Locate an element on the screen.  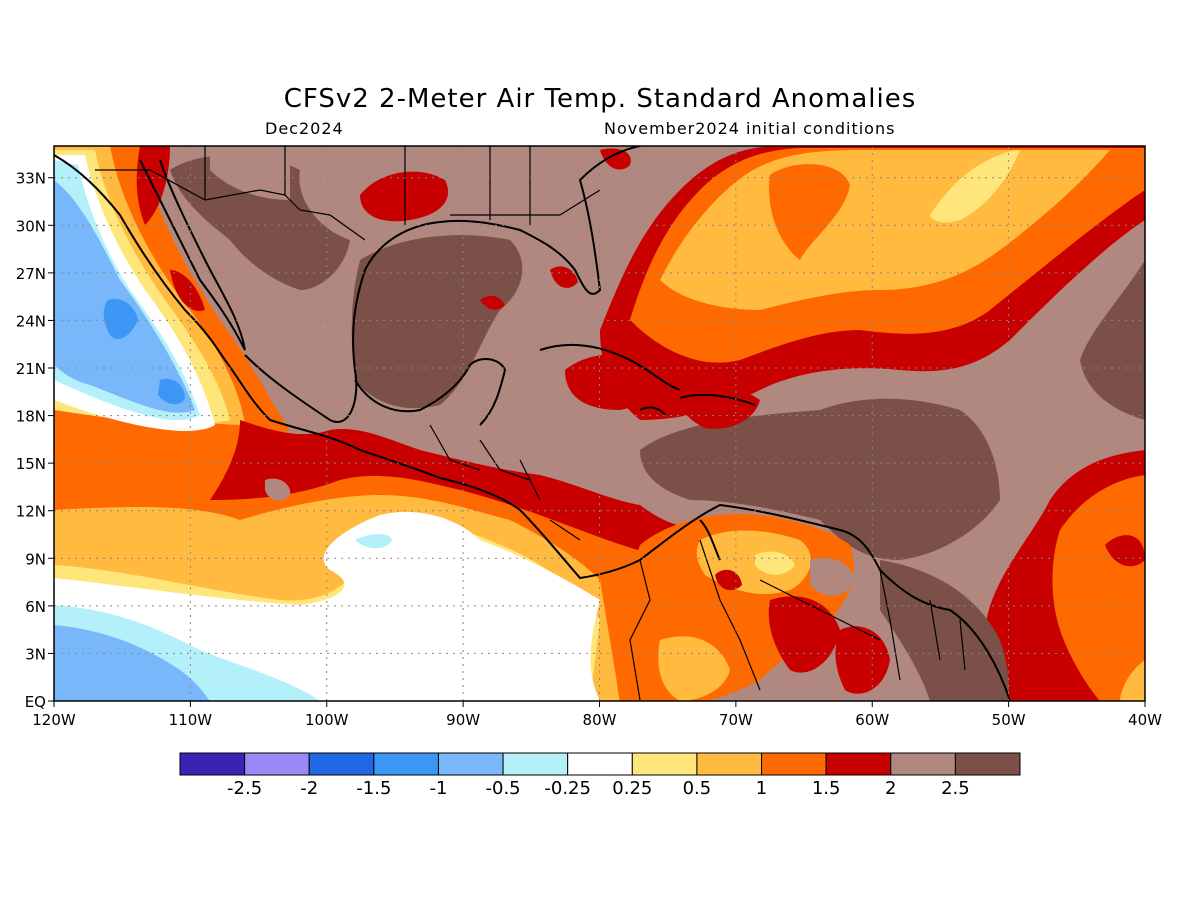
lat-tick-label: 27N is located at coordinates (31, 274).